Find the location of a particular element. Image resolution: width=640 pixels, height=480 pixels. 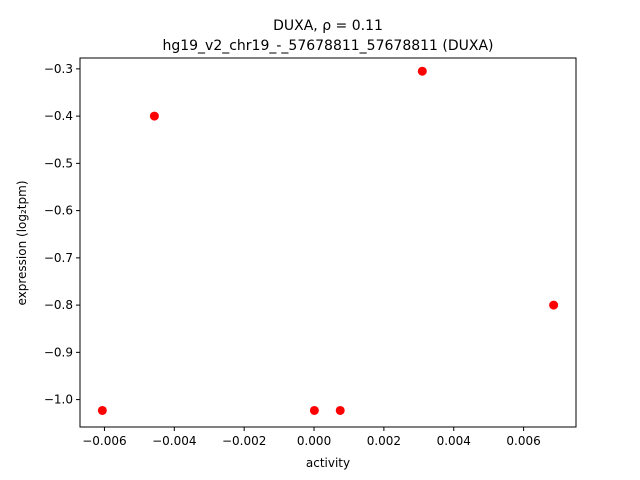

y-tick-label: −0.5 is located at coordinates (58, 163).